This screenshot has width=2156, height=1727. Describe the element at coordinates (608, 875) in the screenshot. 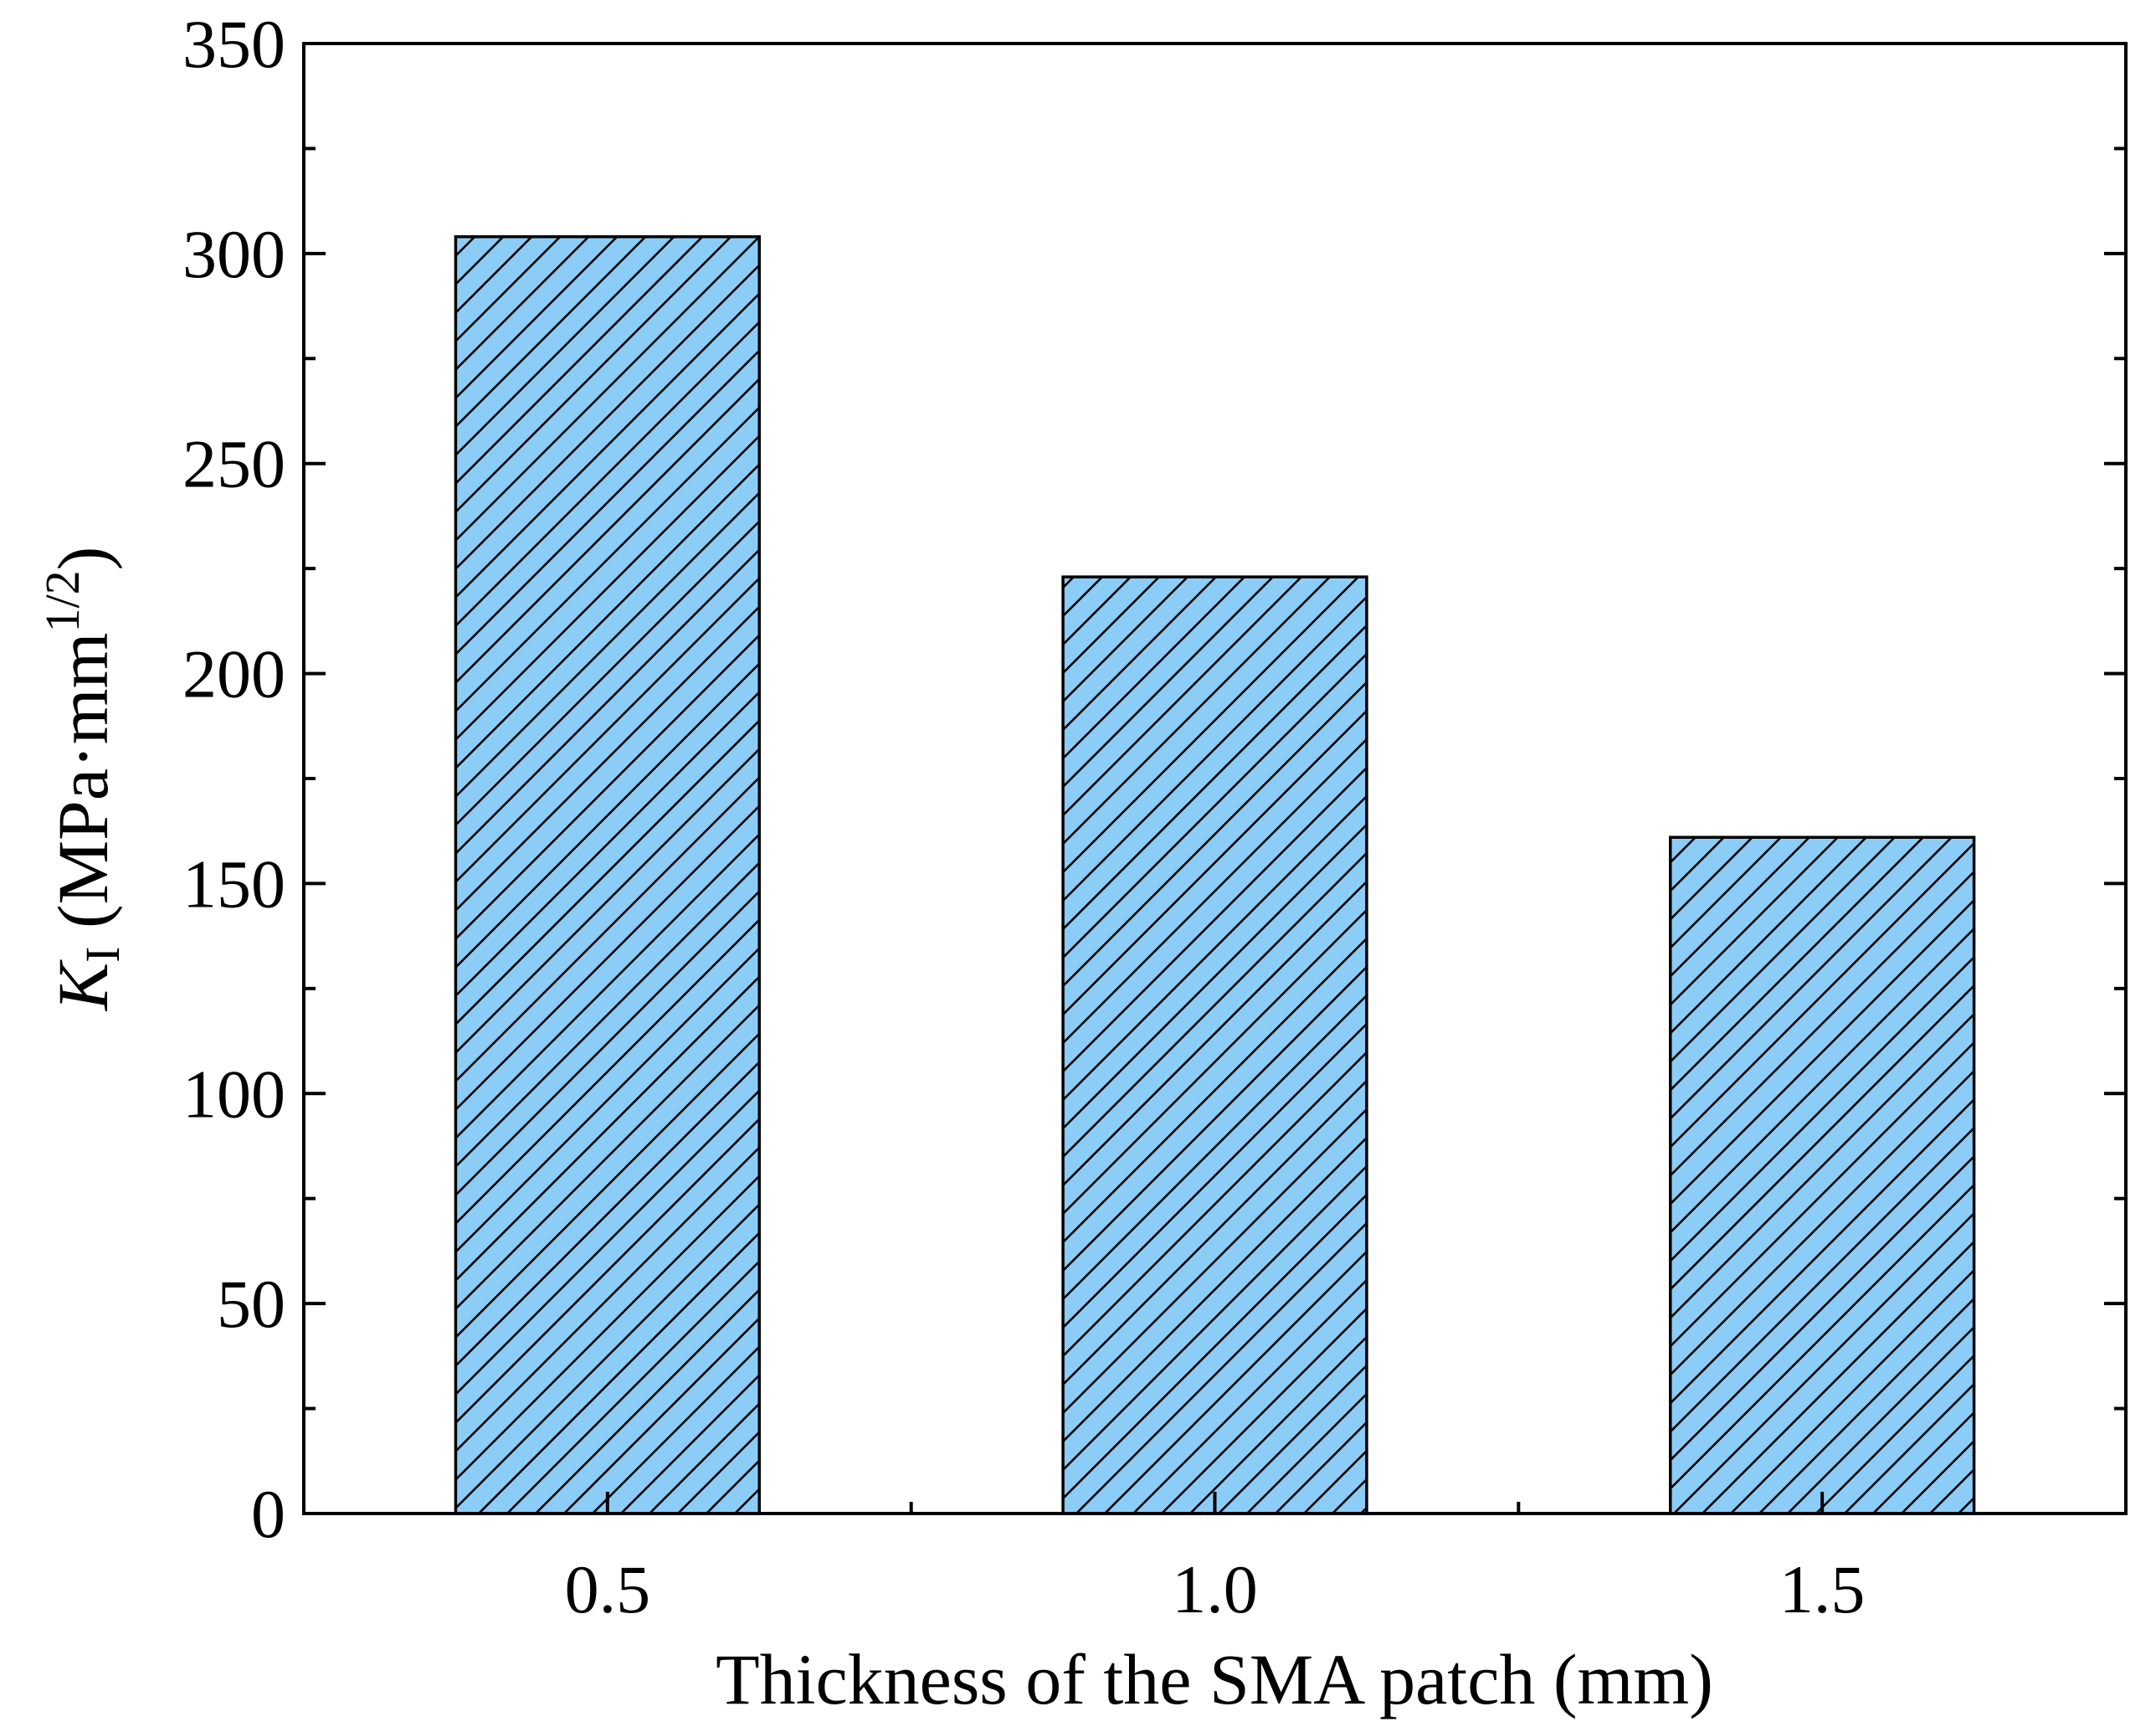

I see `bar-0.5` at that location.